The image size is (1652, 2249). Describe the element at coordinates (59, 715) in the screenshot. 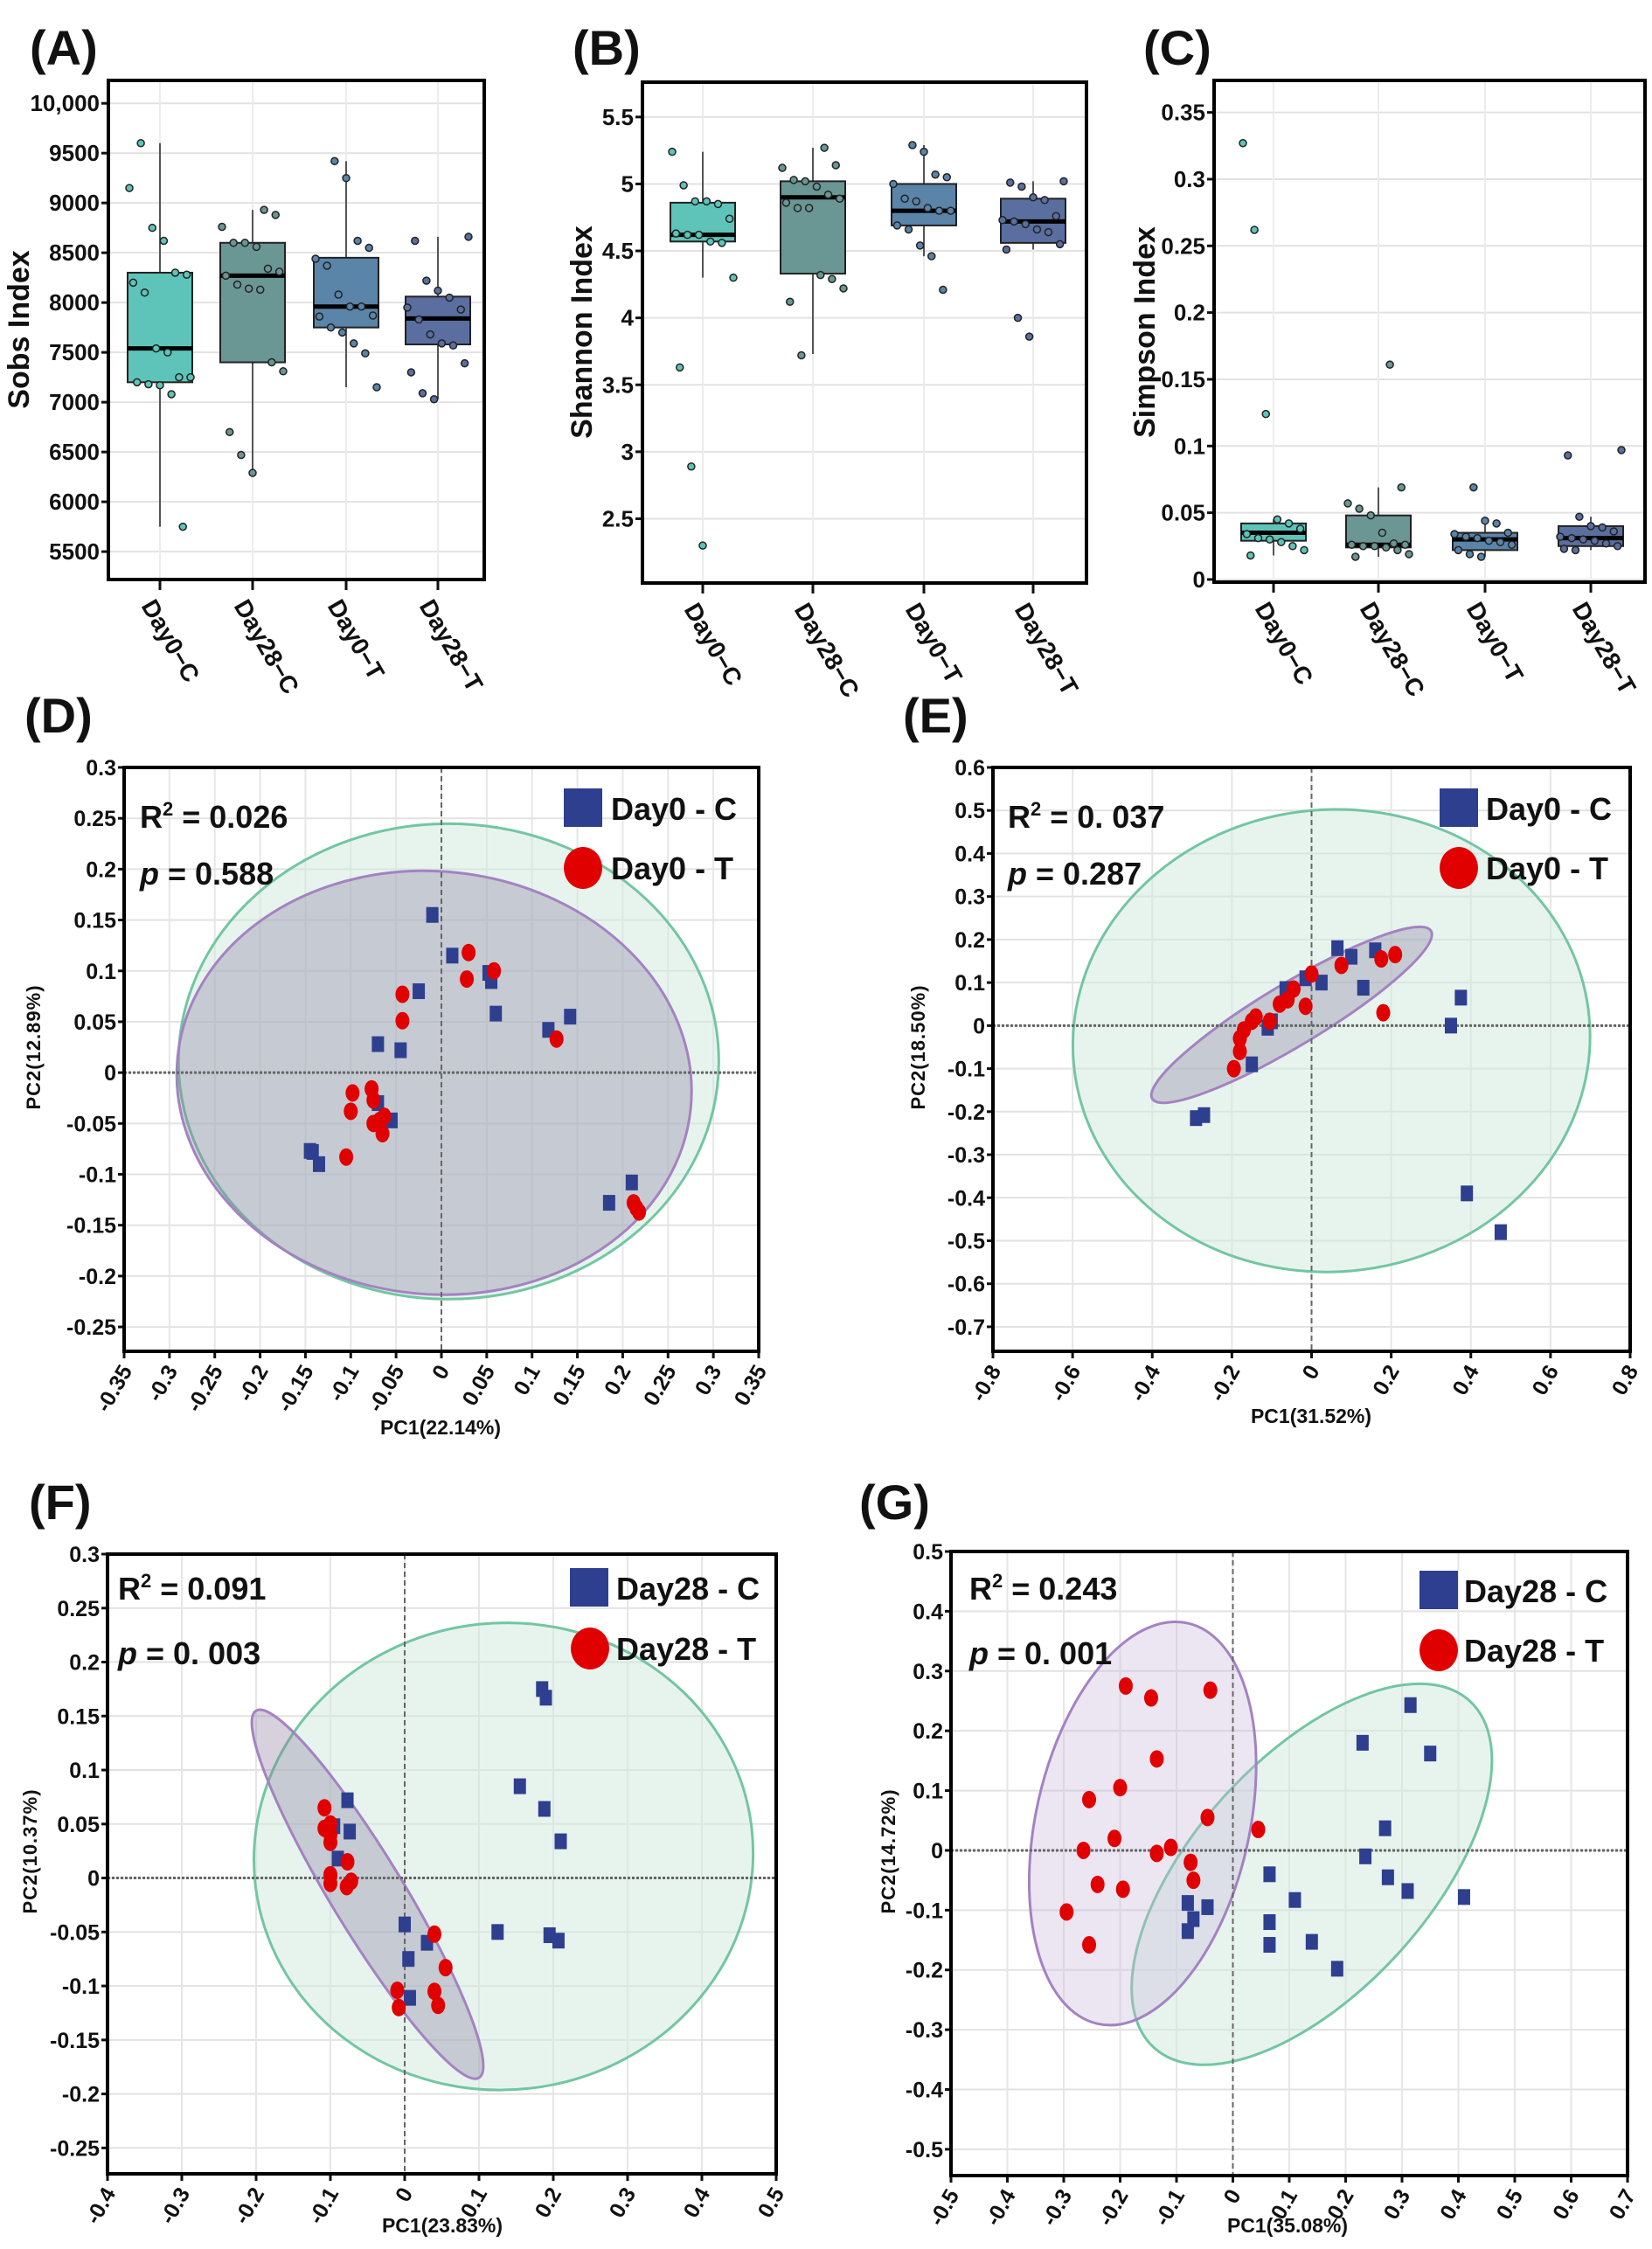

I see `panel-label: (D)` at that location.